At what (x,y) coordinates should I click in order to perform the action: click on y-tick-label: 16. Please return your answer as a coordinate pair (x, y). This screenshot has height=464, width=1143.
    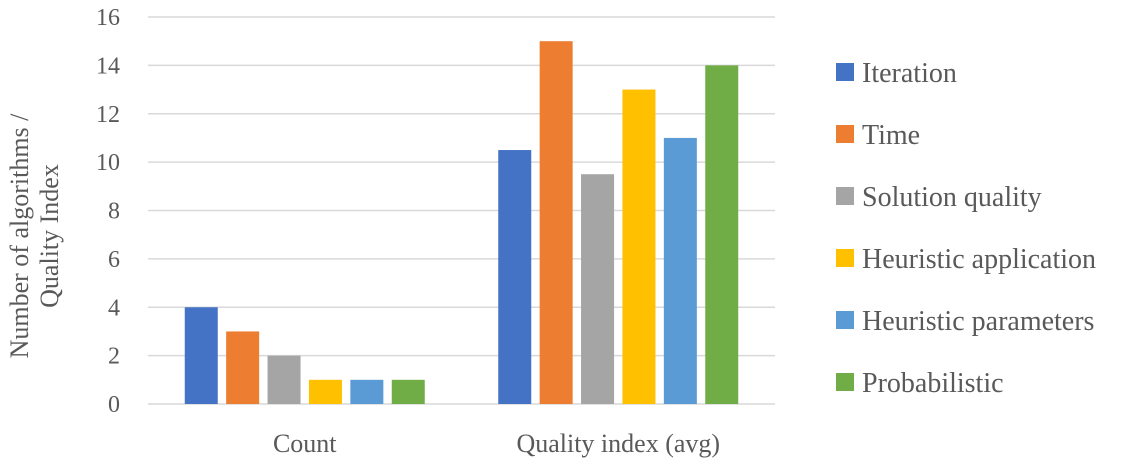
    Looking at the image, I should click on (108, 18).